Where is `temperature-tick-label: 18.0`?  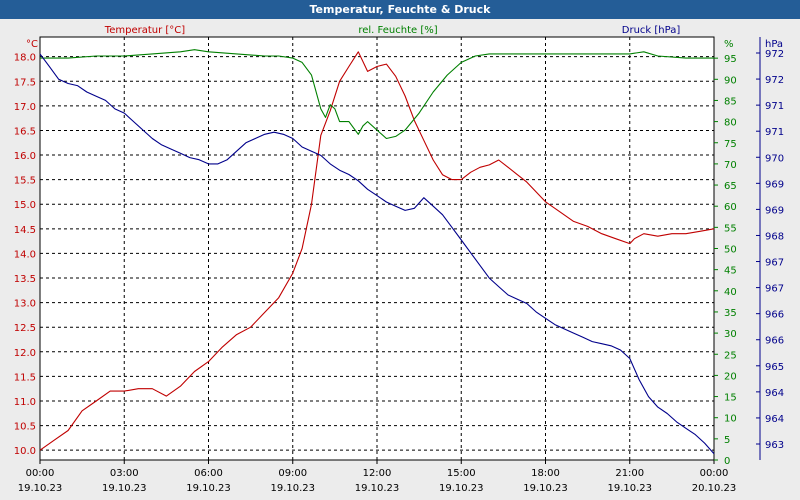
temperature-tick-label: 18.0 is located at coordinates (25, 58).